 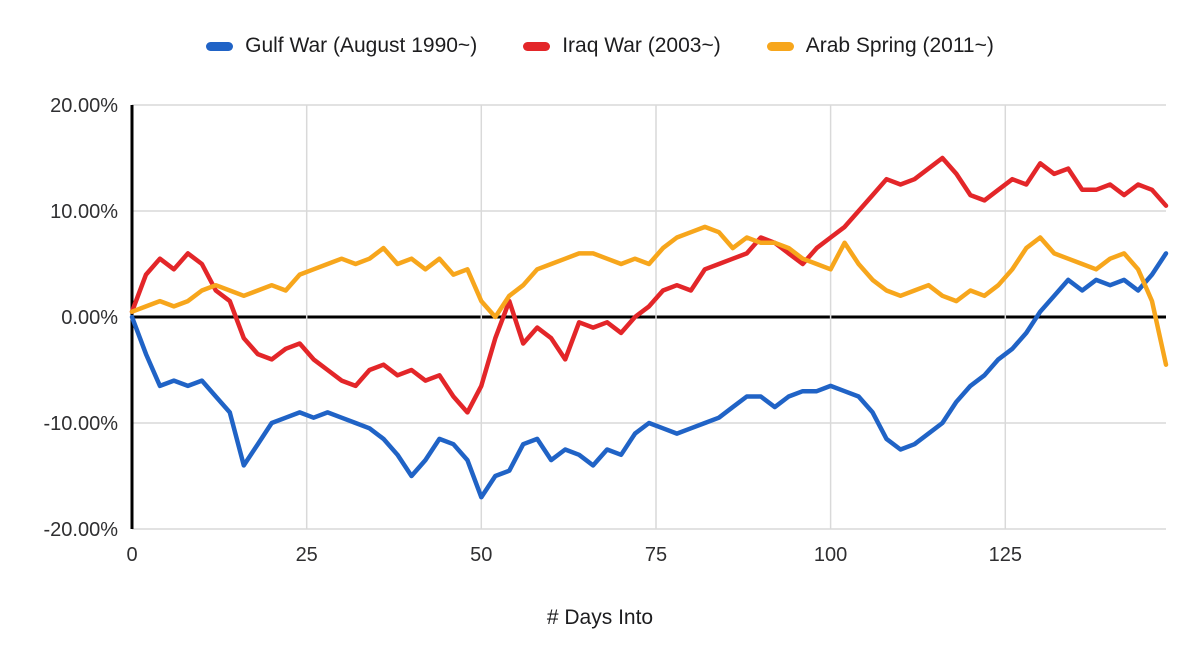 What do you see at coordinates (81, 424) in the screenshot?
I see `svg-text: -10.00%` at bounding box center [81, 424].